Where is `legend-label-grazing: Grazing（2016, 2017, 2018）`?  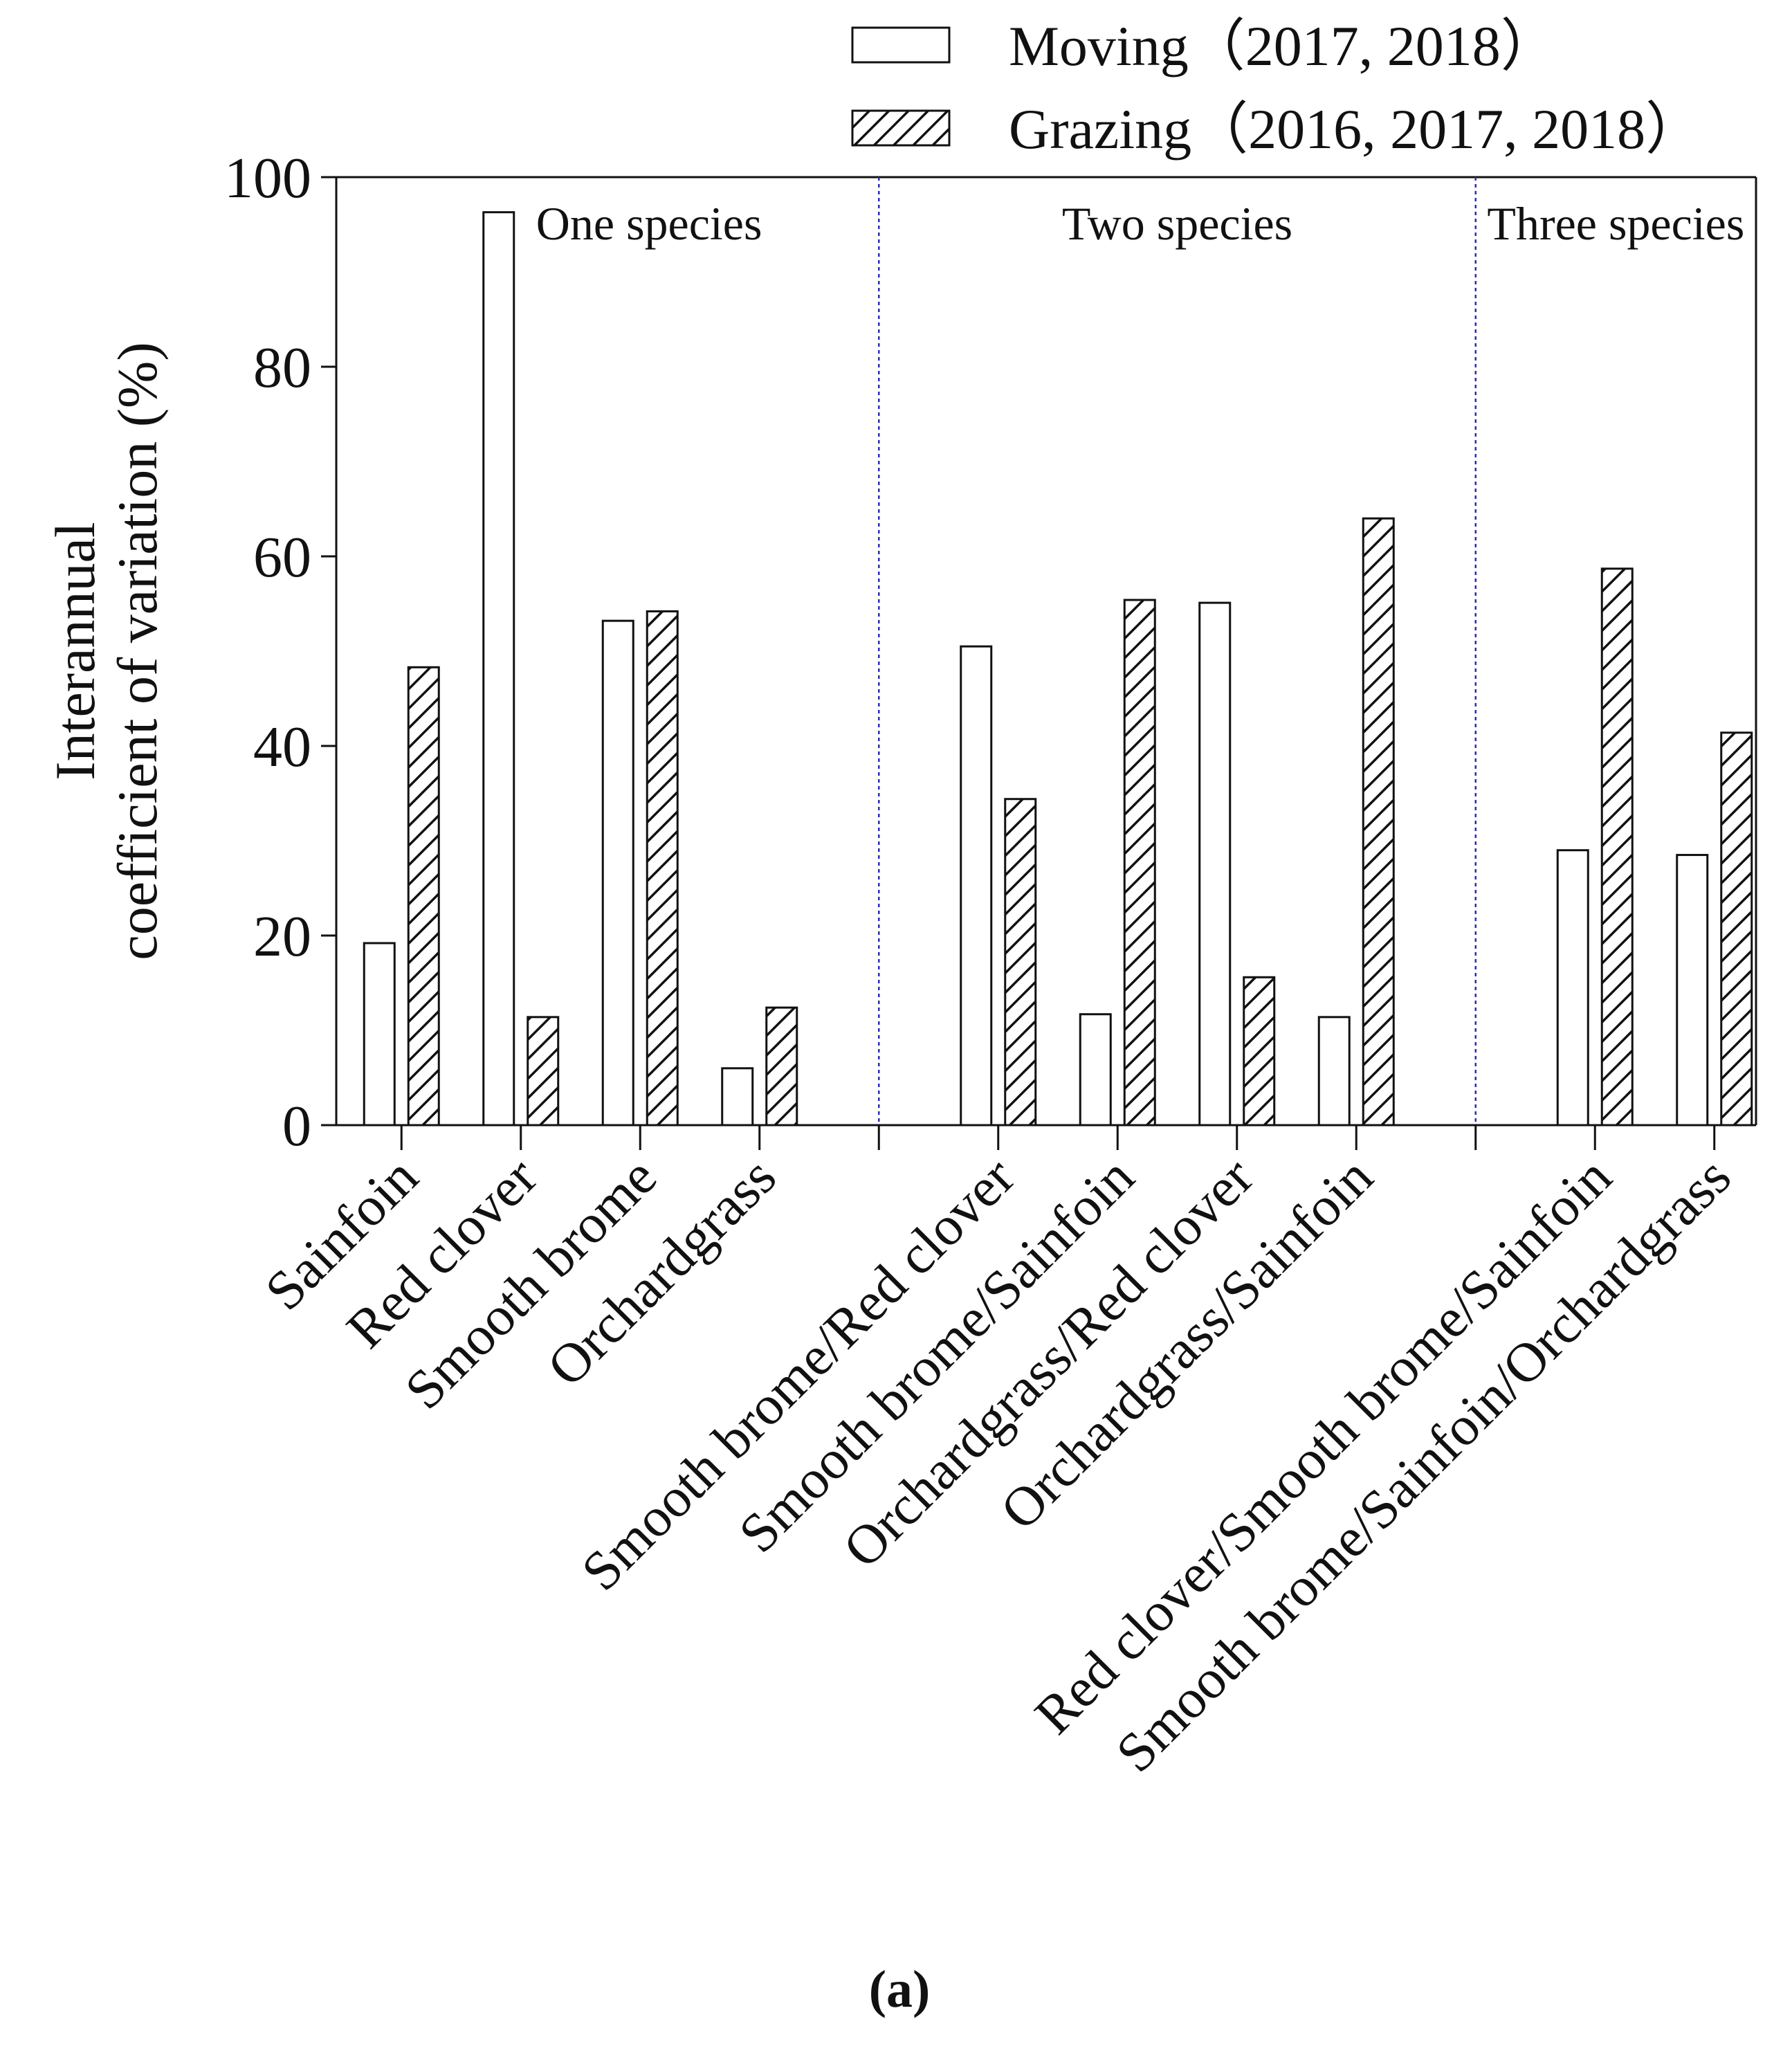
legend-label-grazing: Grazing（2016, 2017, 2018） is located at coordinates (1355, 129).